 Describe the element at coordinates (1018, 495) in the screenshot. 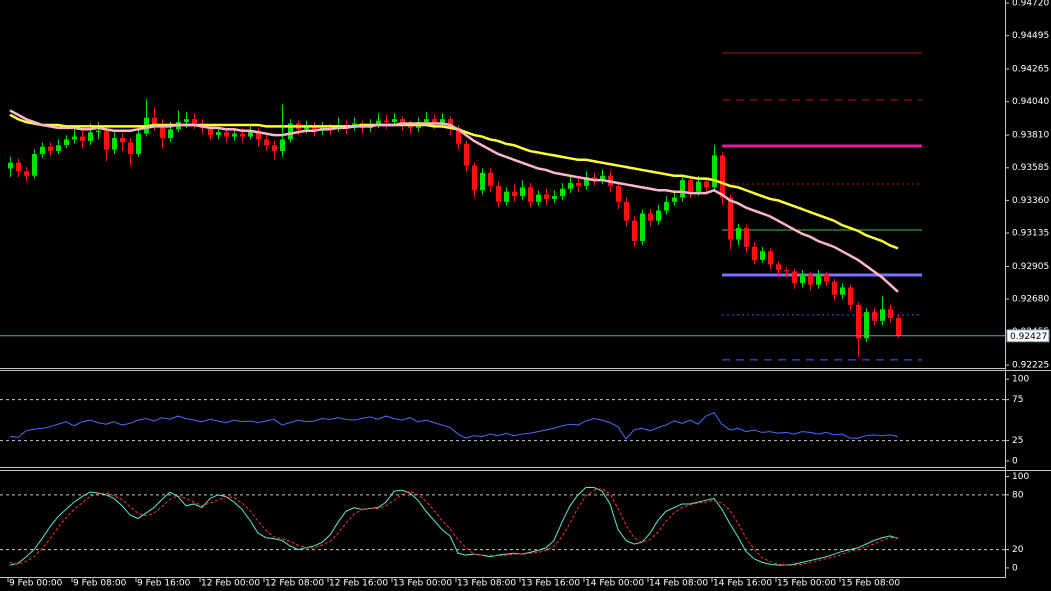

I see `y-tick-label: 80` at that location.